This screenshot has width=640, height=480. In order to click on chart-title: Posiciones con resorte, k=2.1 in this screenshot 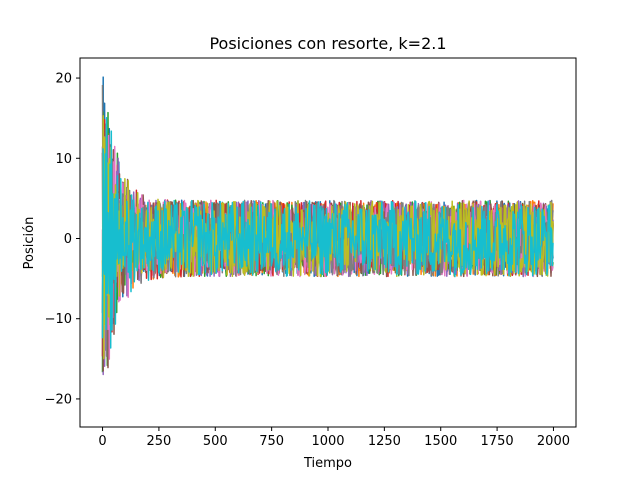, I will do `click(327, 43)`.